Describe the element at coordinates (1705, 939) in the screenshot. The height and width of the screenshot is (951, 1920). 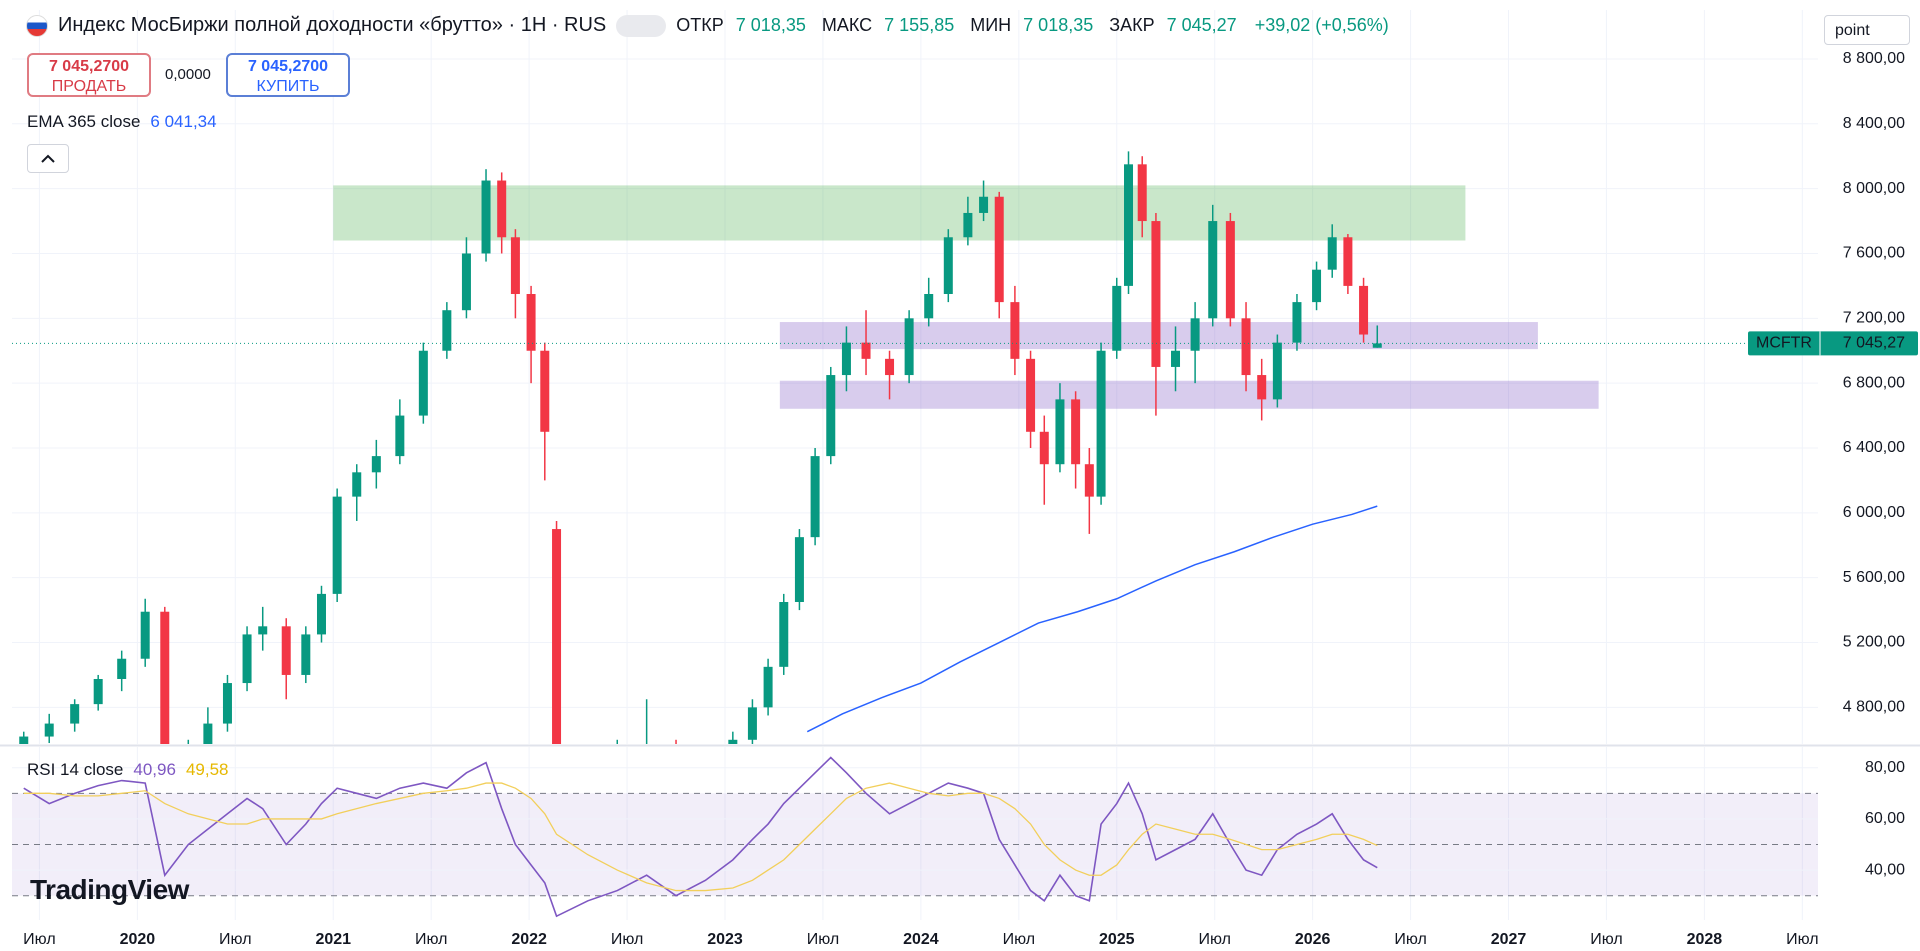
I see `x-tick-label: 2028` at that location.